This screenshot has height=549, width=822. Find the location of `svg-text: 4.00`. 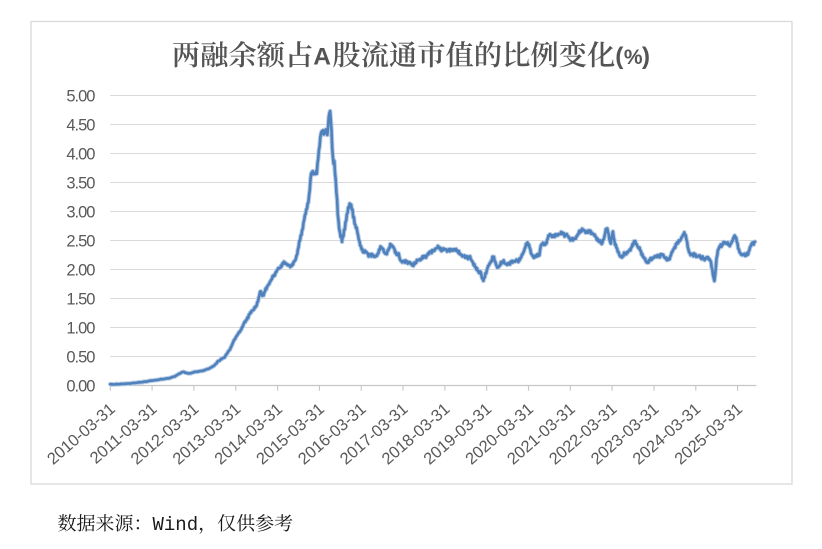

svg-text: 4.00 is located at coordinates (80, 155).